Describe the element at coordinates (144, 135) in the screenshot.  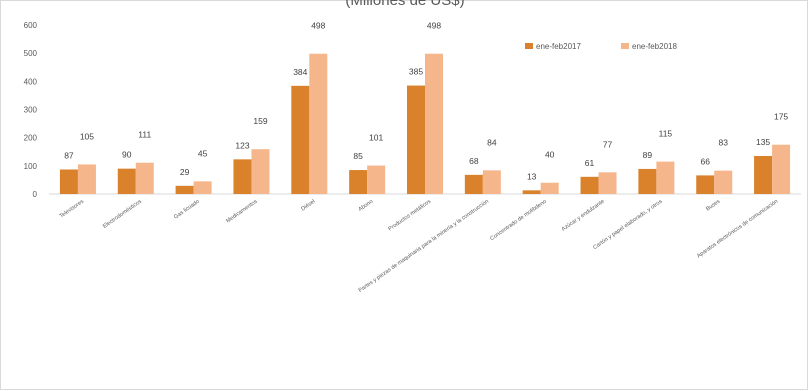
I see `data-label-2018-1: 111` at that location.